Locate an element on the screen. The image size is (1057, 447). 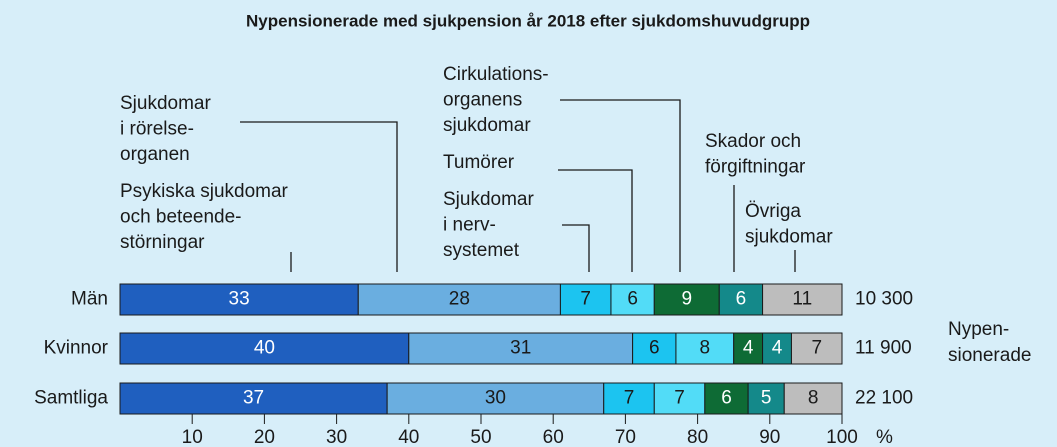
value-label: 30 is located at coordinates (495, 398).